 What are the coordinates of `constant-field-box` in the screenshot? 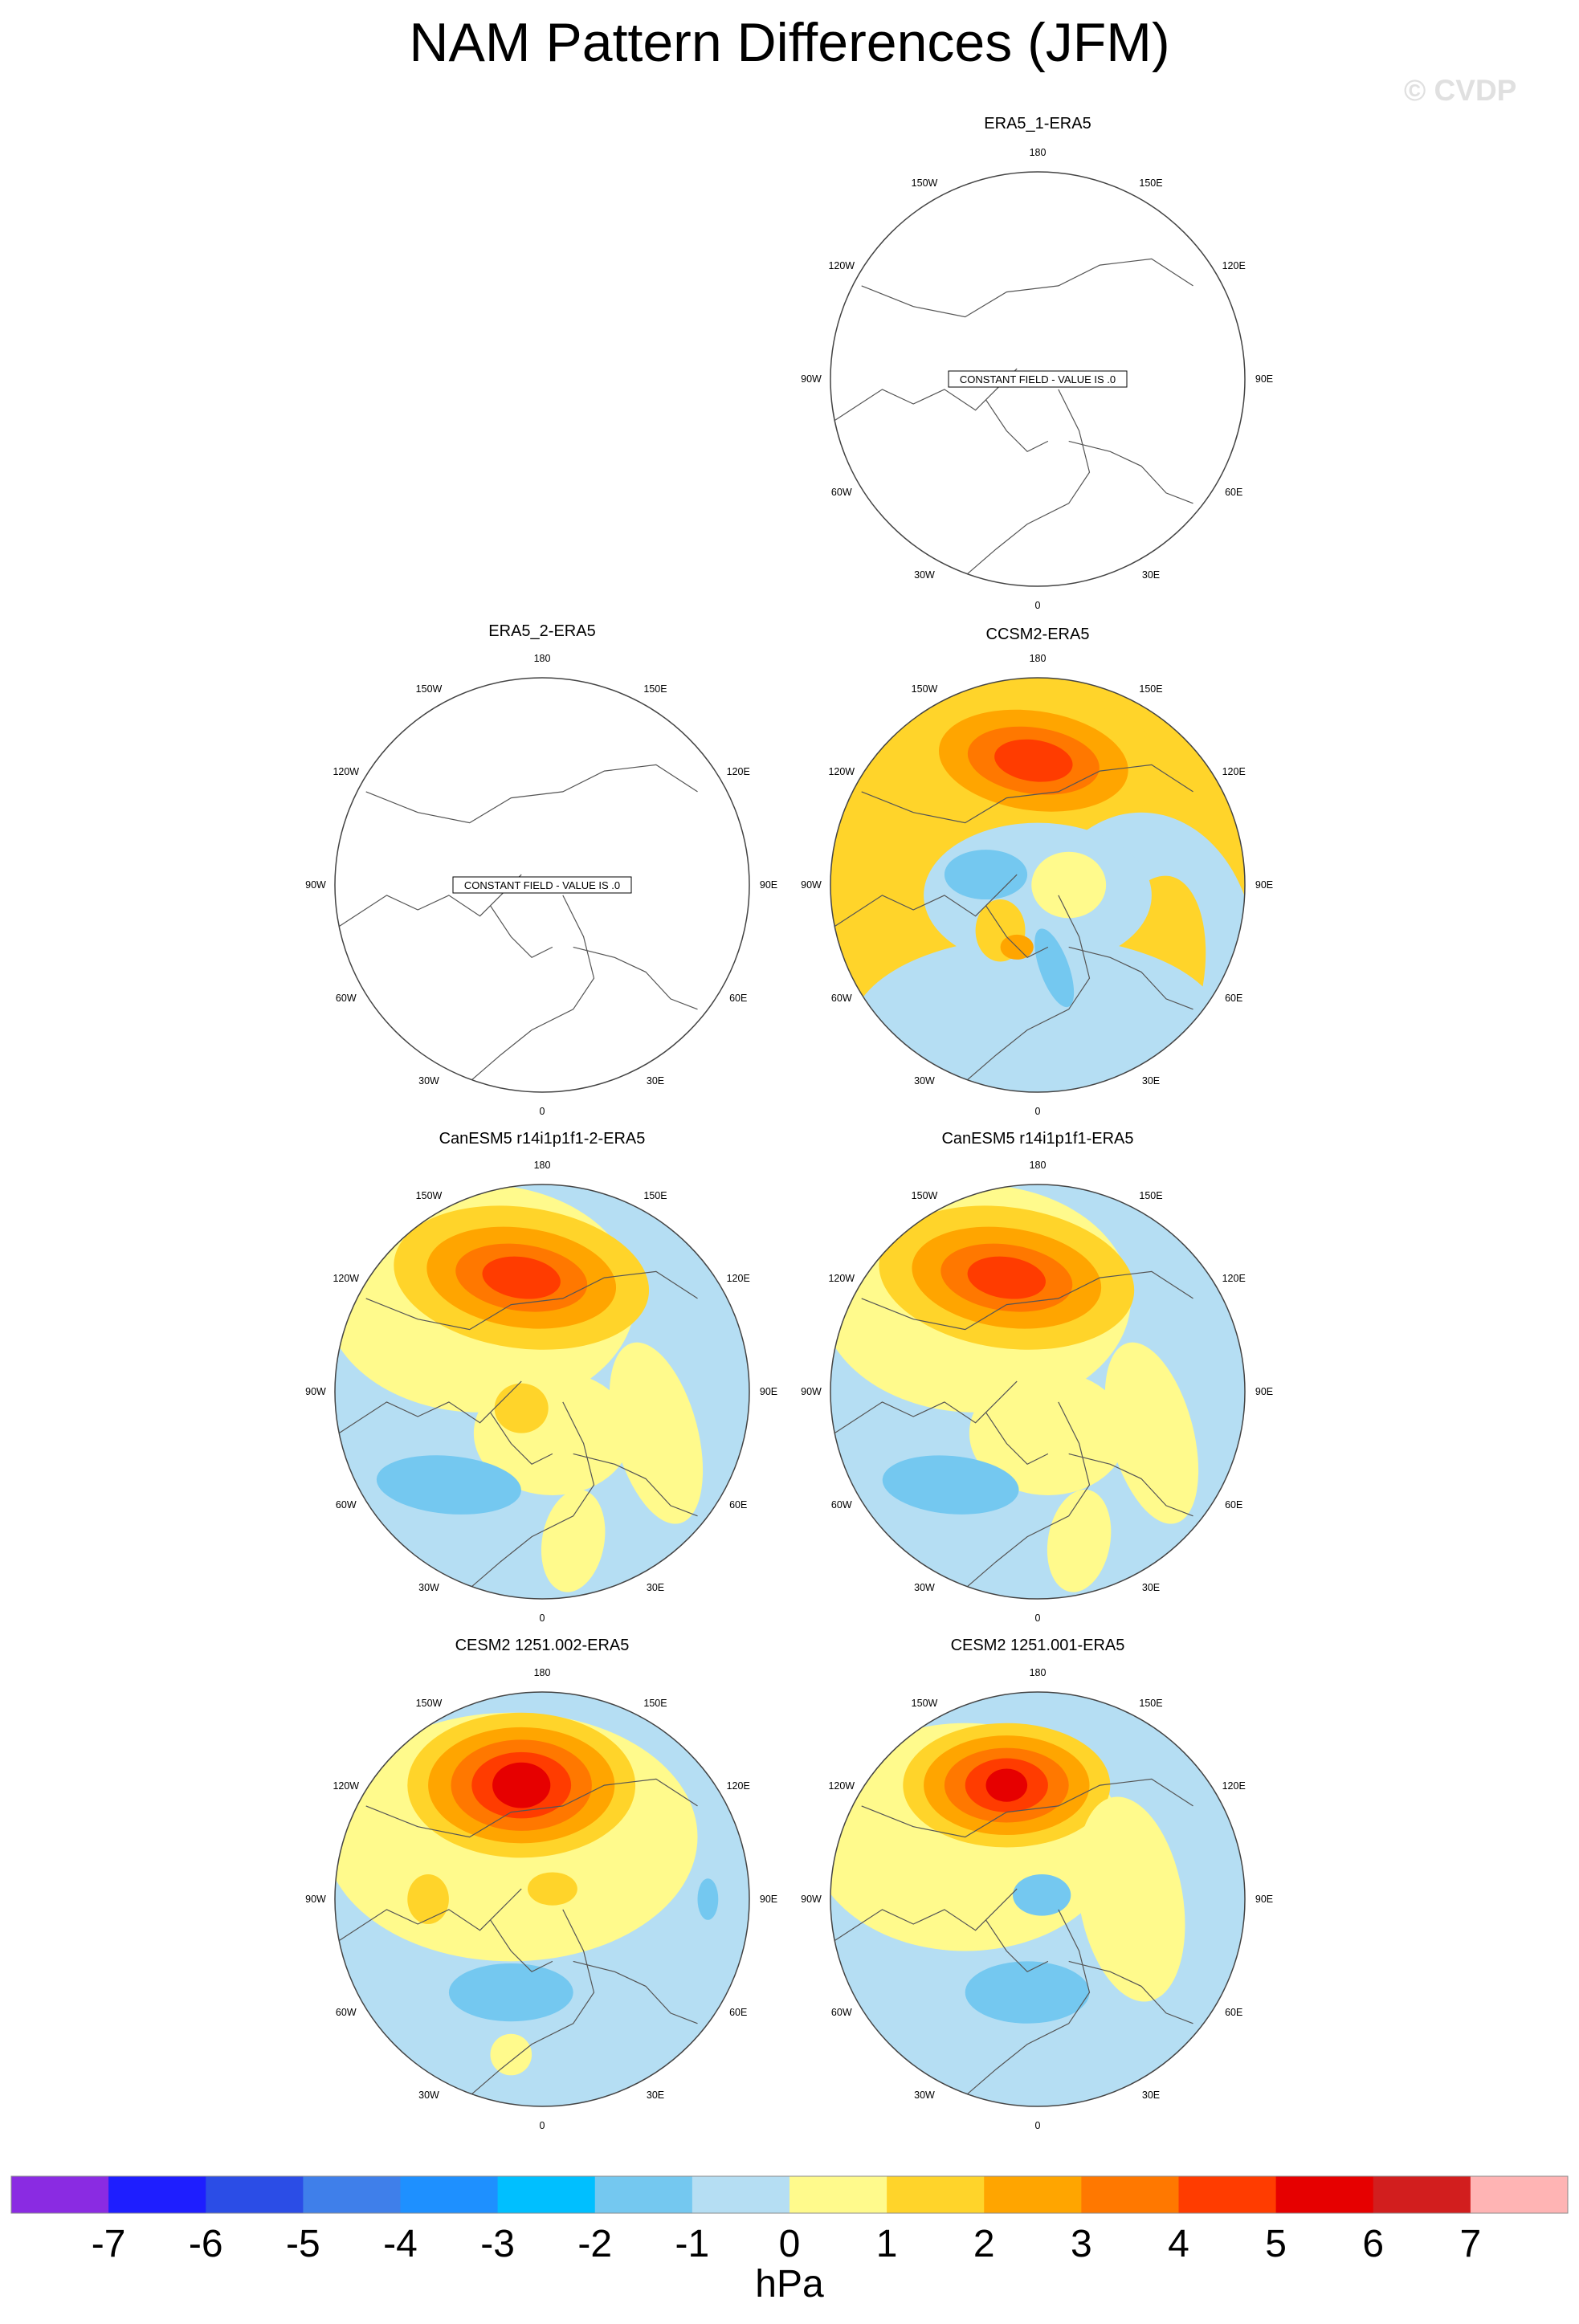 It's located at (1038, 379).